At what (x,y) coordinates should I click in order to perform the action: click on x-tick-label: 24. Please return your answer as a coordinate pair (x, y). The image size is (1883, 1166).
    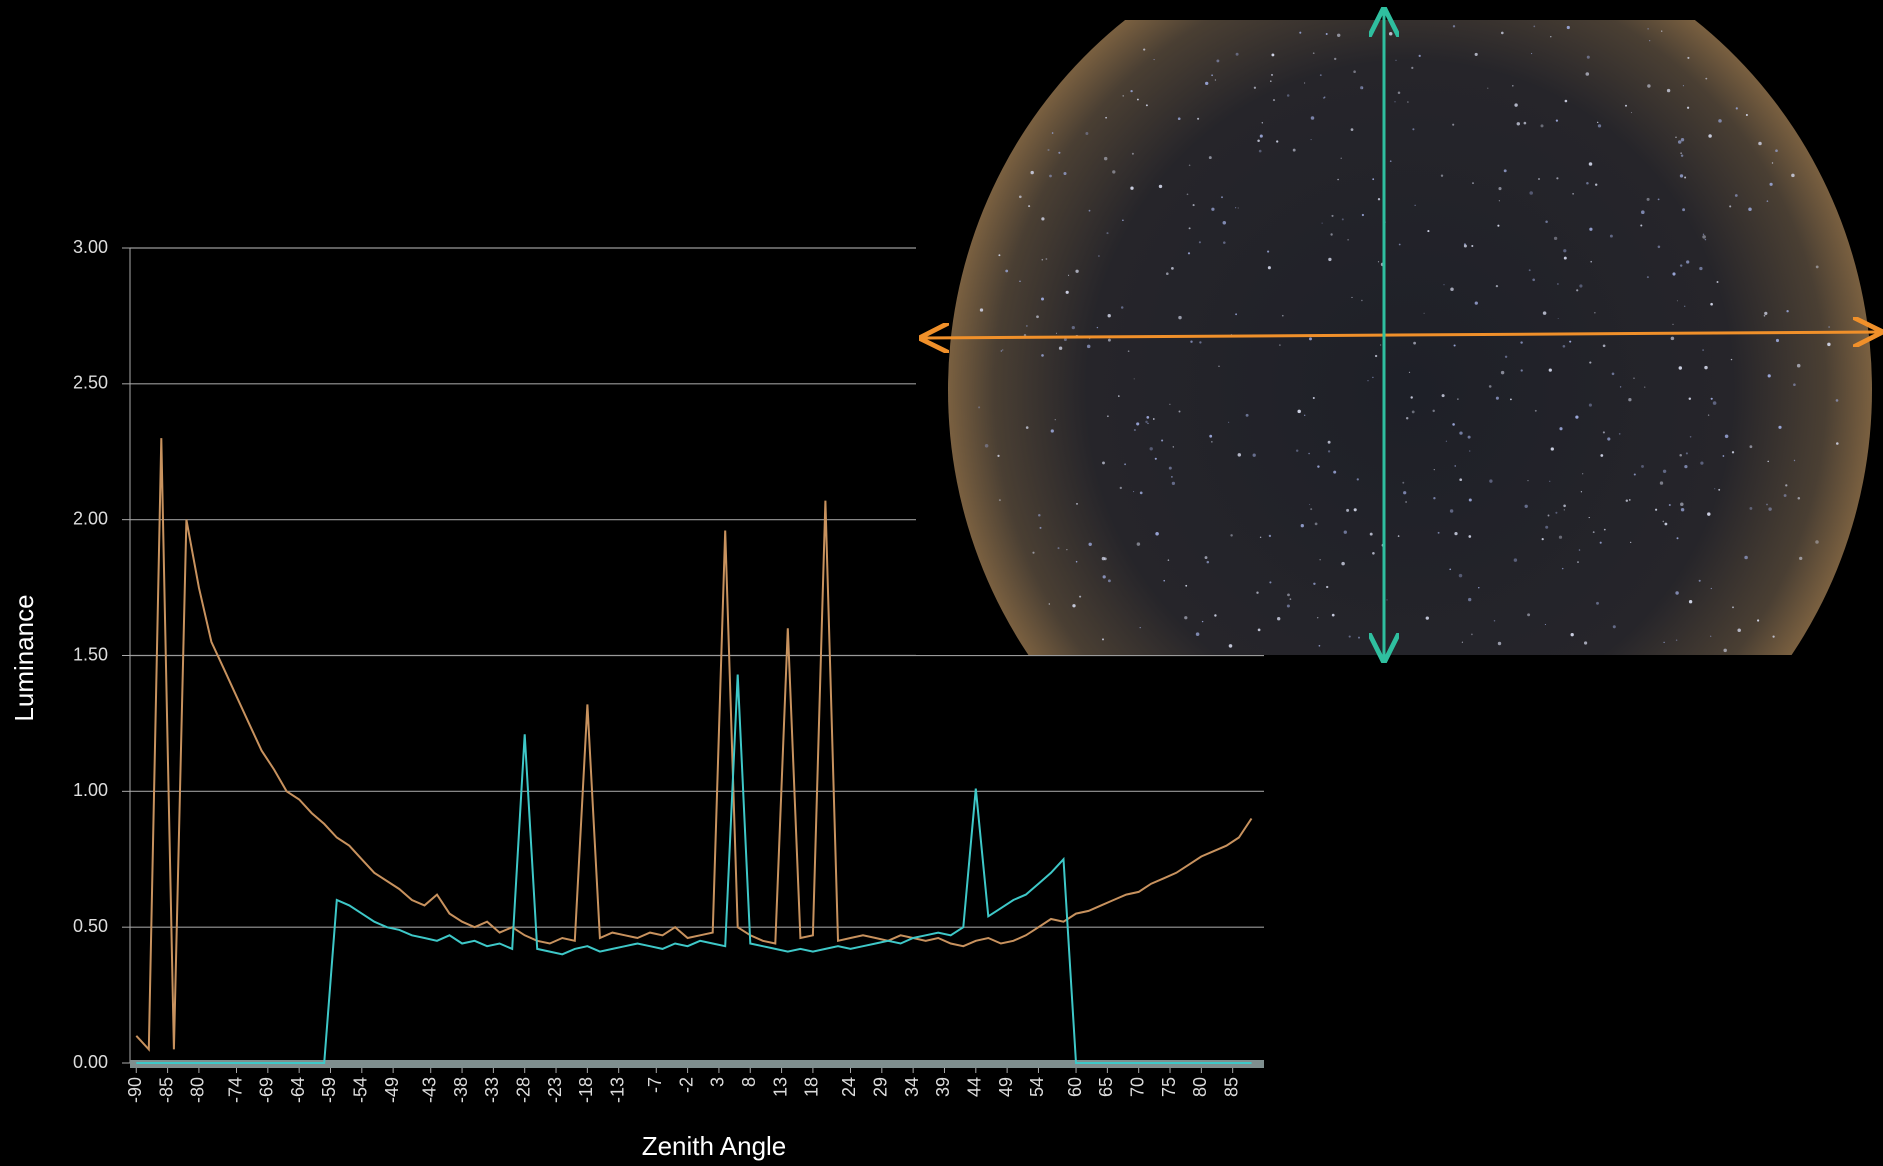
    Looking at the image, I should click on (849, 1087).